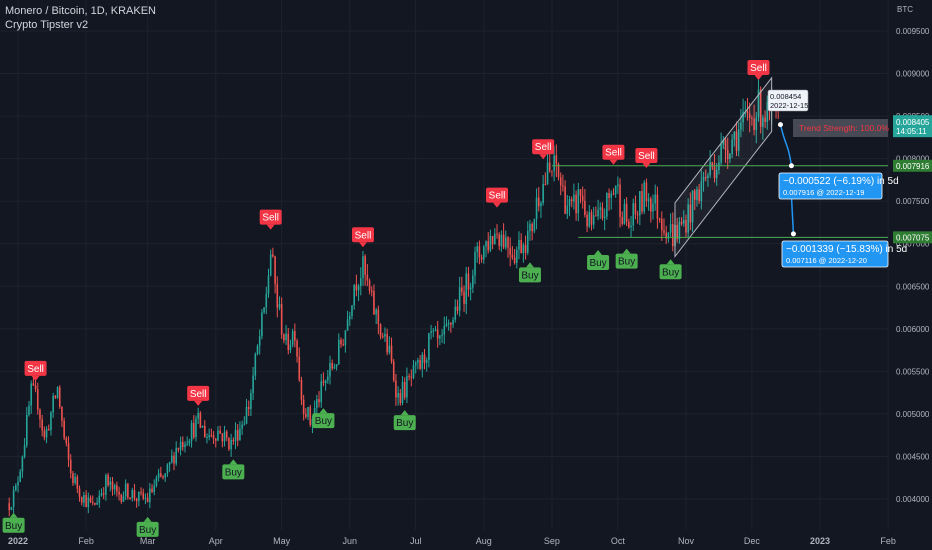 This screenshot has height=550, width=932. Describe the element at coordinates (912, 165) in the screenshot. I see `level-high-badge: 0.007916` at that location.